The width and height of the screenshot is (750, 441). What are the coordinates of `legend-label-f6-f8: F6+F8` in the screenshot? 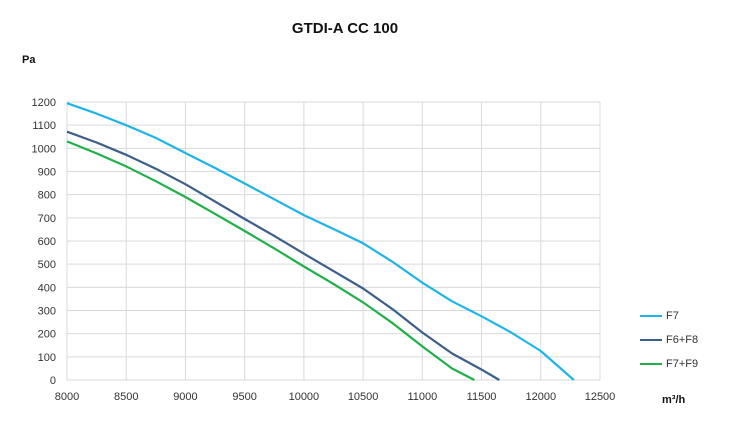 It's located at (682, 340).